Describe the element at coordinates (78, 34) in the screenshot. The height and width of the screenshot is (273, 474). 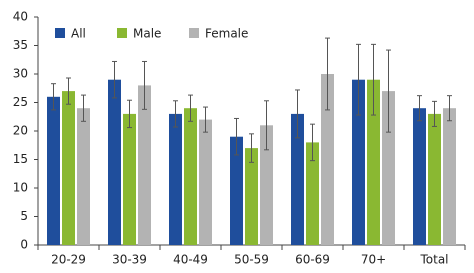
I see `legend-label: All` at that location.